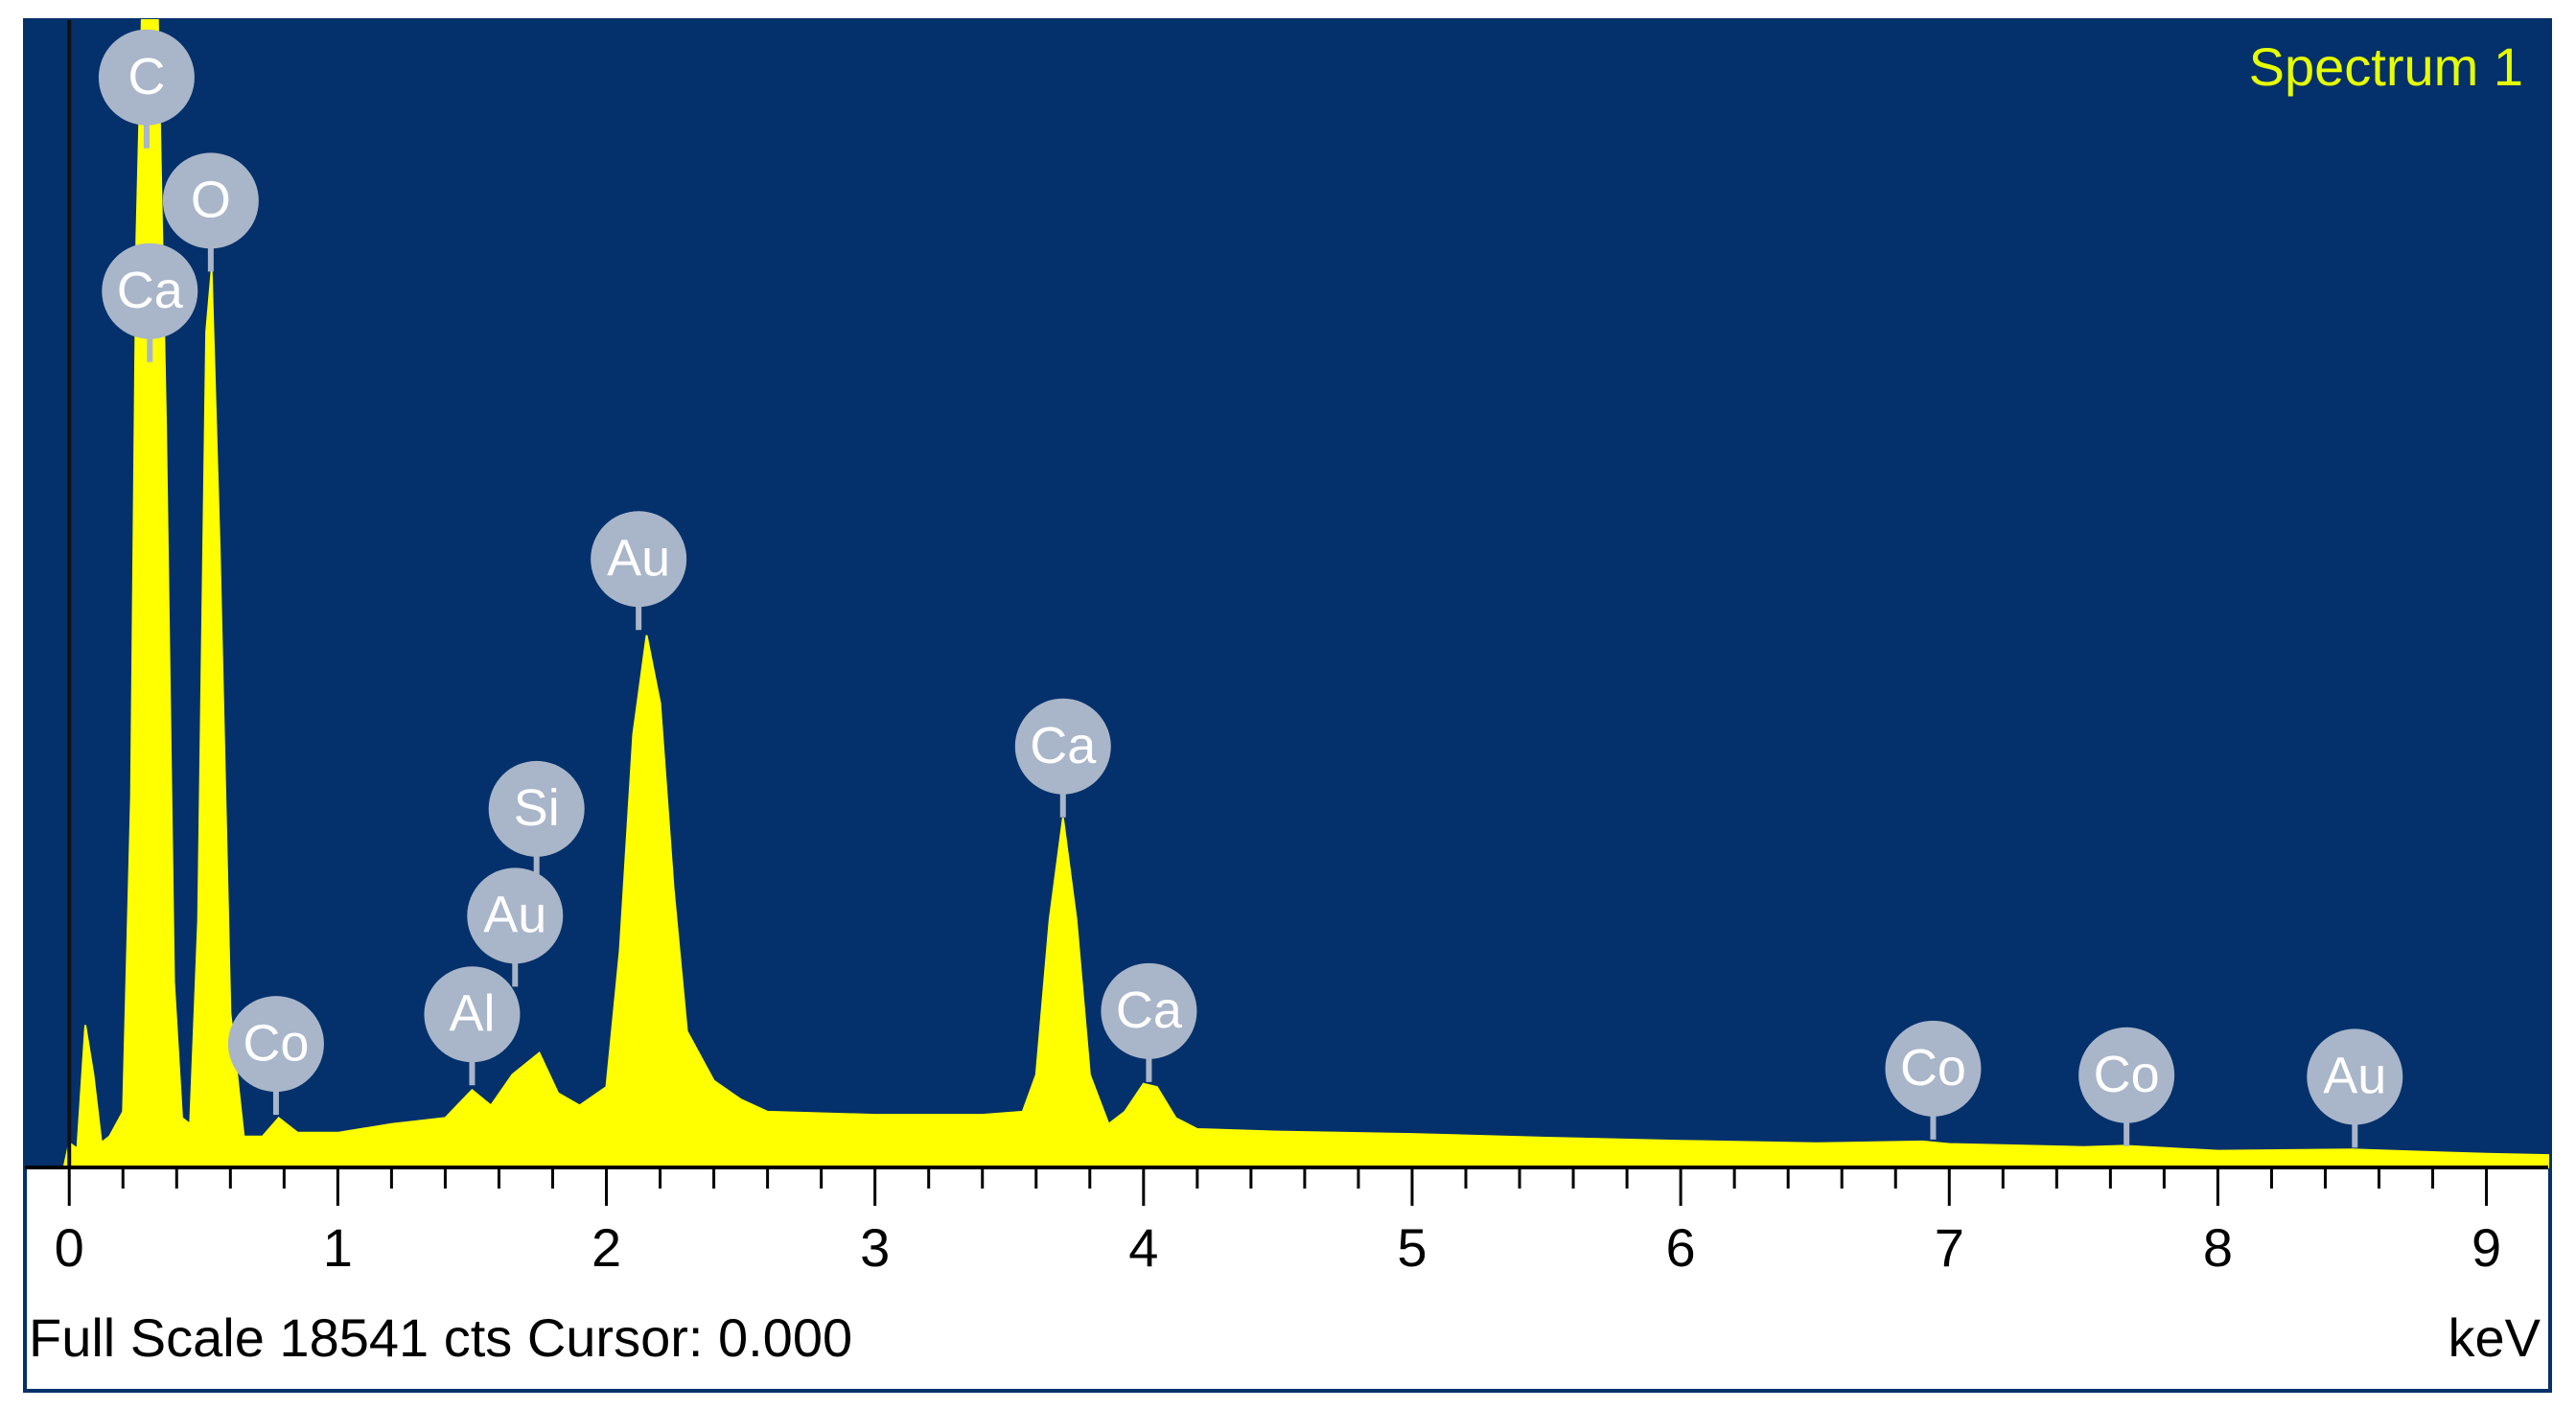 This screenshot has height=1409, width=2576. I want to click on x-tick-label: 0, so click(70, 1247).